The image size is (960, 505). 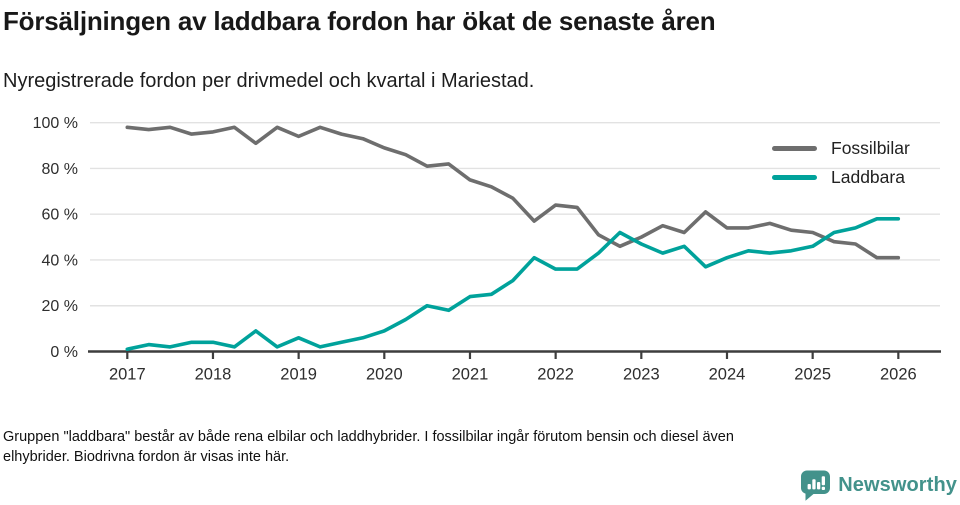 What do you see at coordinates (794, 177) in the screenshot?
I see `legend-swatch-laddbara` at bounding box center [794, 177].